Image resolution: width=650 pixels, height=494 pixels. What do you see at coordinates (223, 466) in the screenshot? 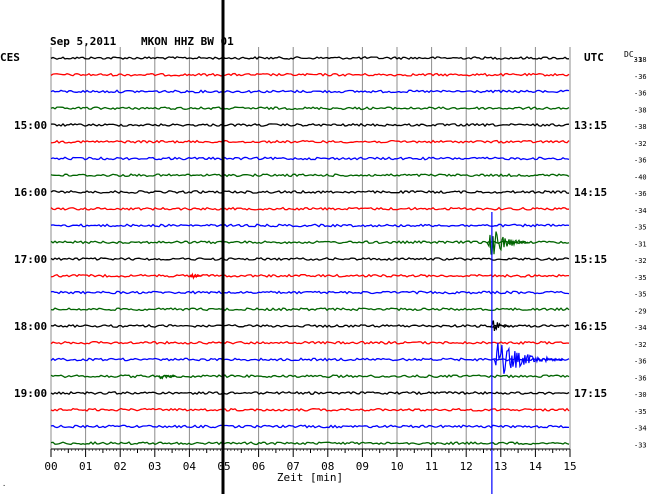
I see `x-tick-label: 05` at bounding box center [223, 466].